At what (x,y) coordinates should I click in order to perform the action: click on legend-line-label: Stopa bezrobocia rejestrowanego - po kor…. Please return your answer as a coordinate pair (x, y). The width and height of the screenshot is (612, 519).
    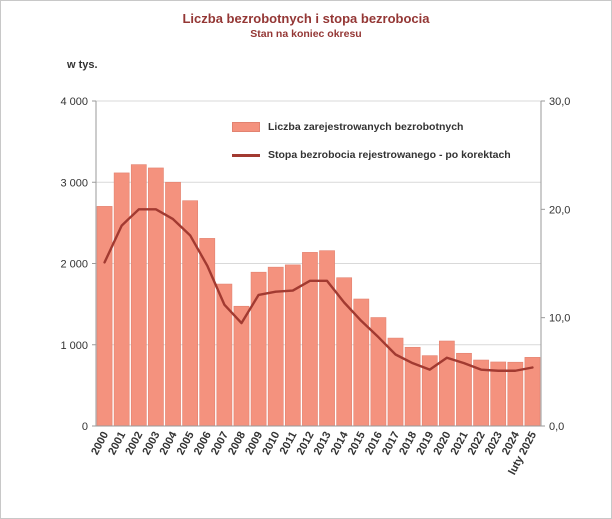
    Looking at the image, I should click on (389, 155).